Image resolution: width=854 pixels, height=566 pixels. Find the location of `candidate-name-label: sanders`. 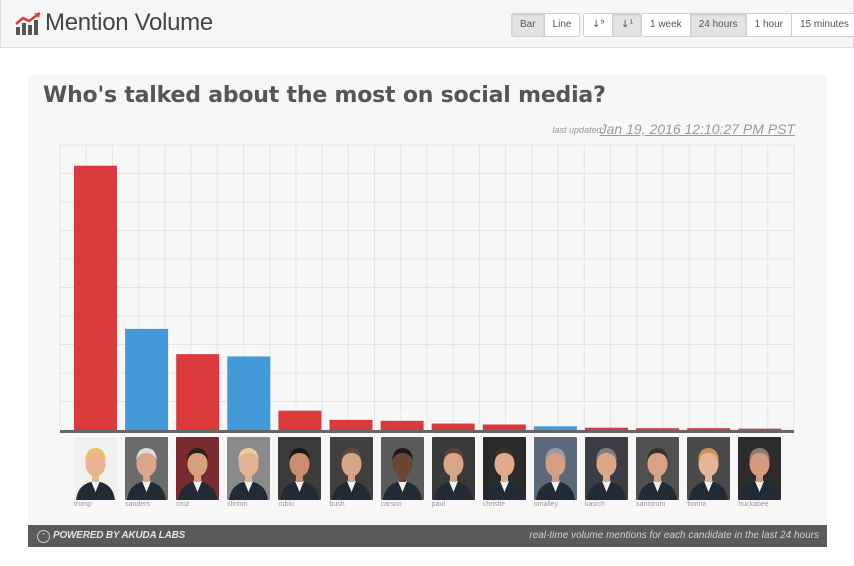

candidate-name-label: sanders is located at coordinates (137, 504).